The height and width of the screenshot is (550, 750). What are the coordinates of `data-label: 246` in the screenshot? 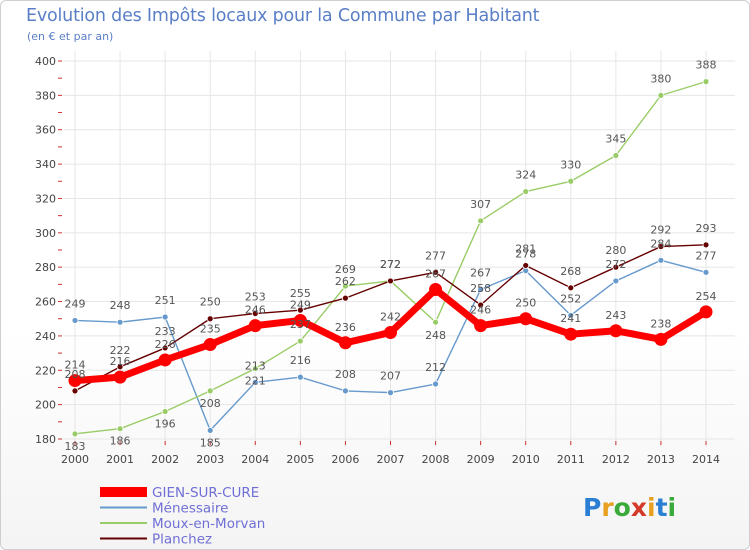 It's located at (255, 310).